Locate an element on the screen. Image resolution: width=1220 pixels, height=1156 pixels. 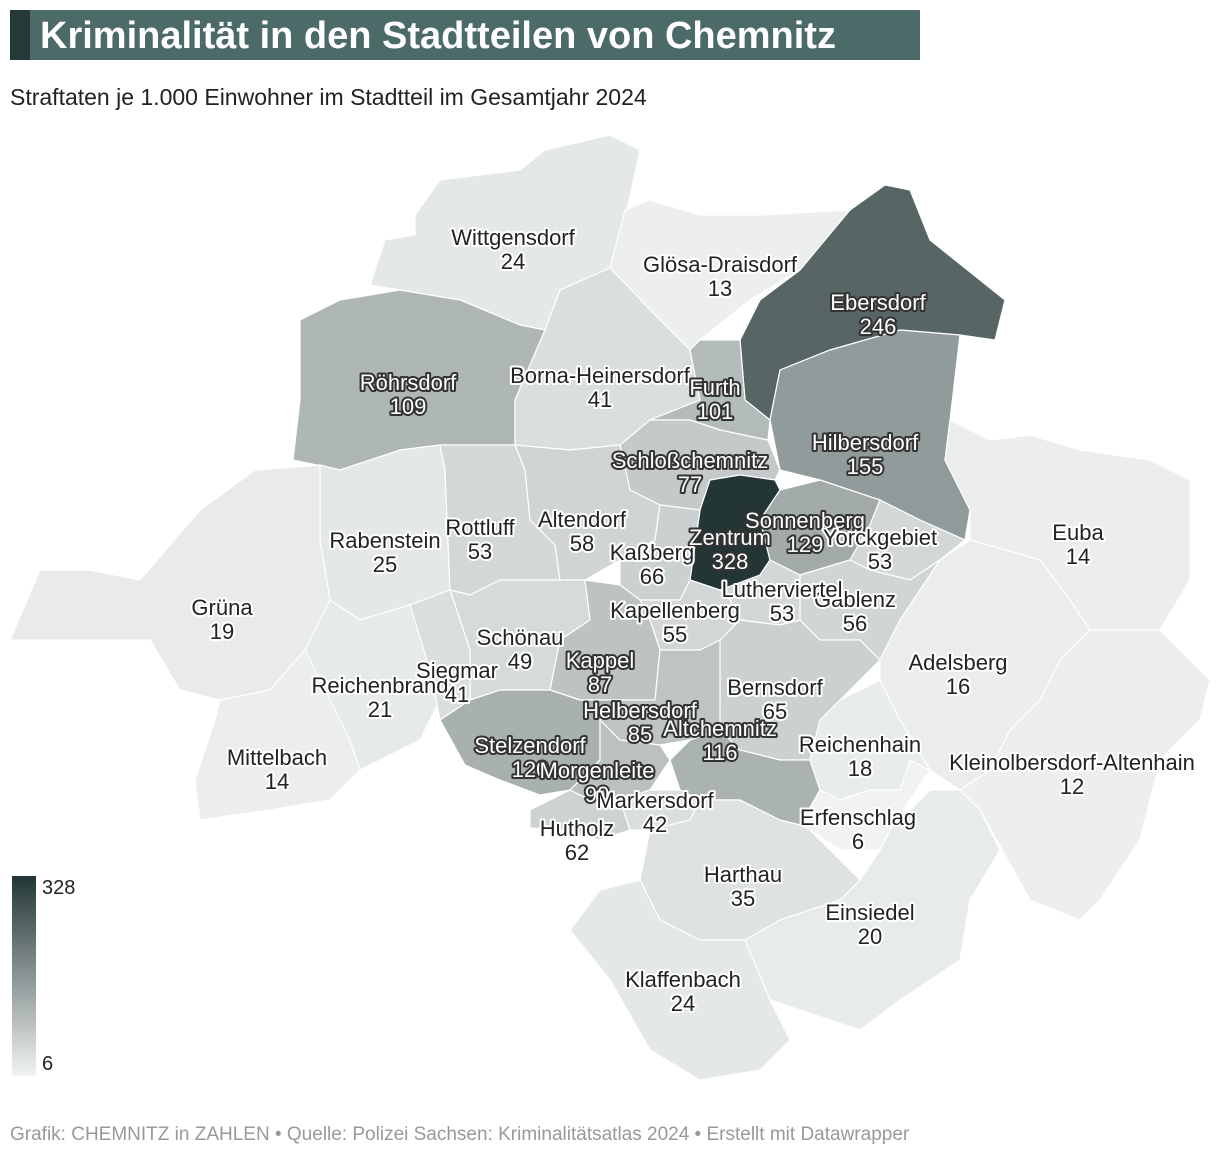
district-value: 328 is located at coordinates (730, 561).